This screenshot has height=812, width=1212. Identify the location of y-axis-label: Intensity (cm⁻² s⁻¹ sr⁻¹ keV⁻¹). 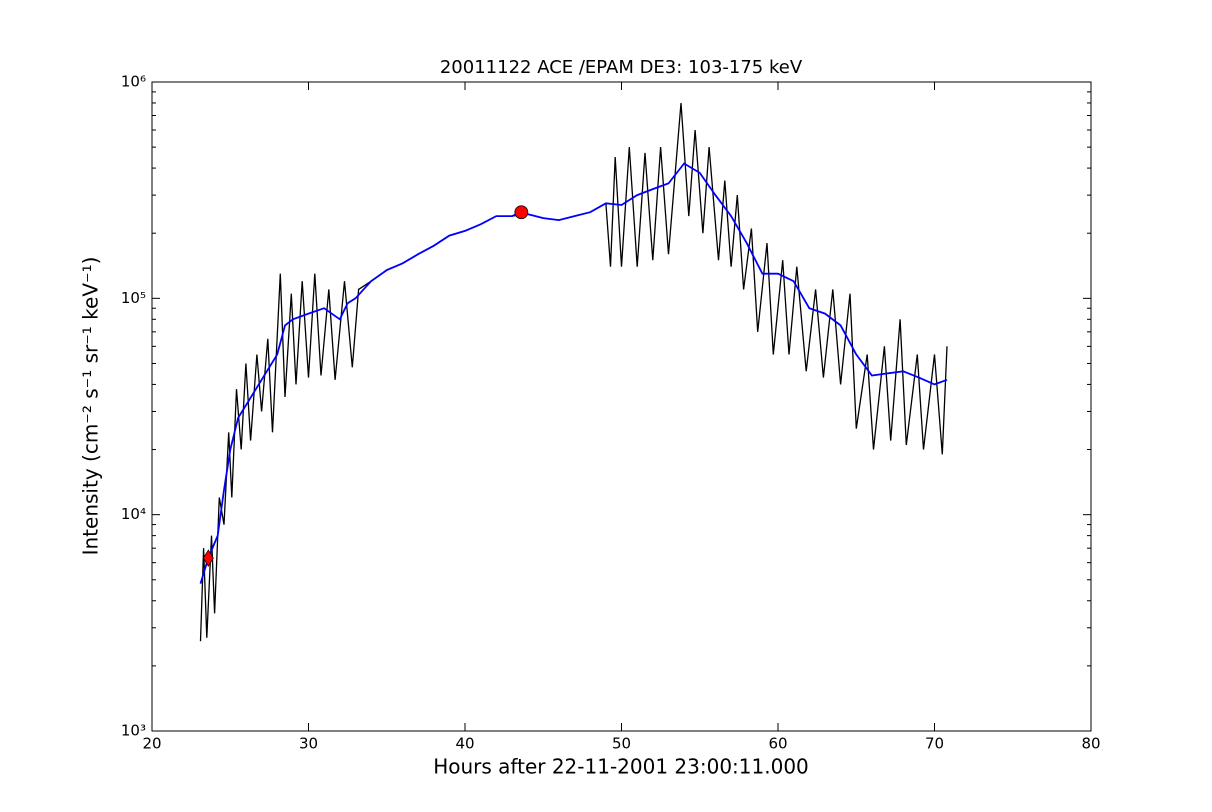
(91, 406).